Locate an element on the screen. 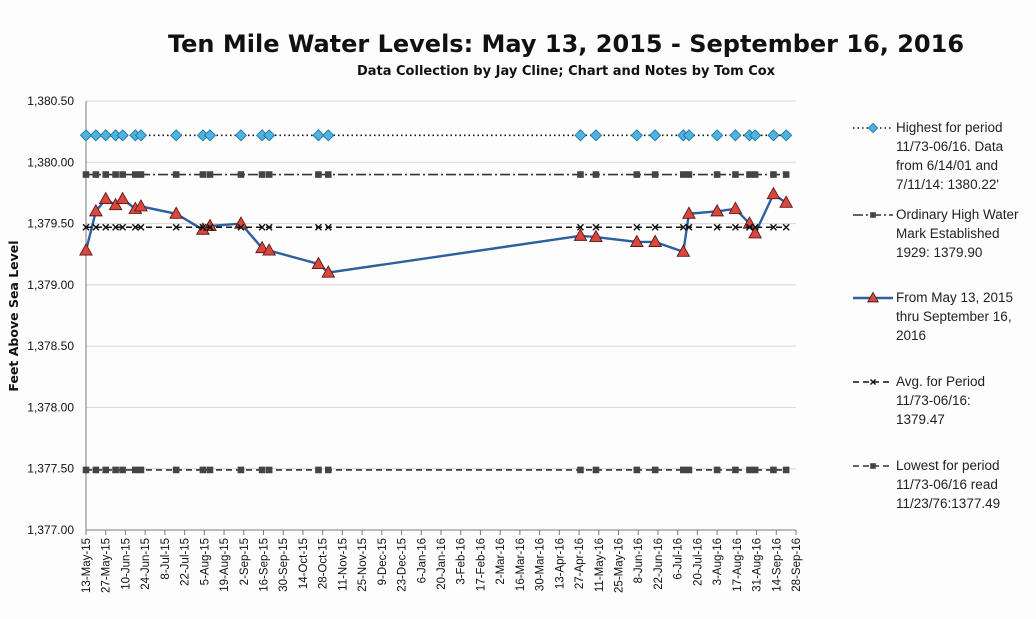 The width and height of the screenshot is (1036, 619). x-tick-label: 20-Jan-16 is located at coordinates (442, 564).